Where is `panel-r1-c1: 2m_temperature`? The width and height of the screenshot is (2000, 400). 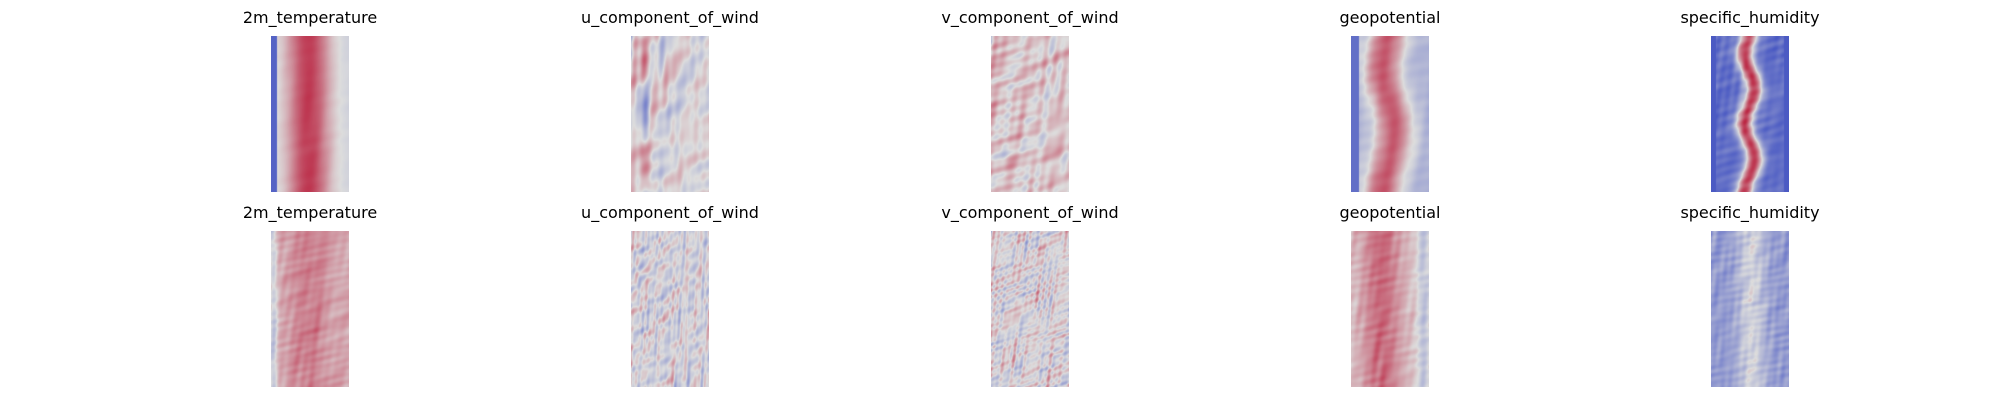 panel-r1-c1: 2m_temperature is located at coordinates (310, 103).